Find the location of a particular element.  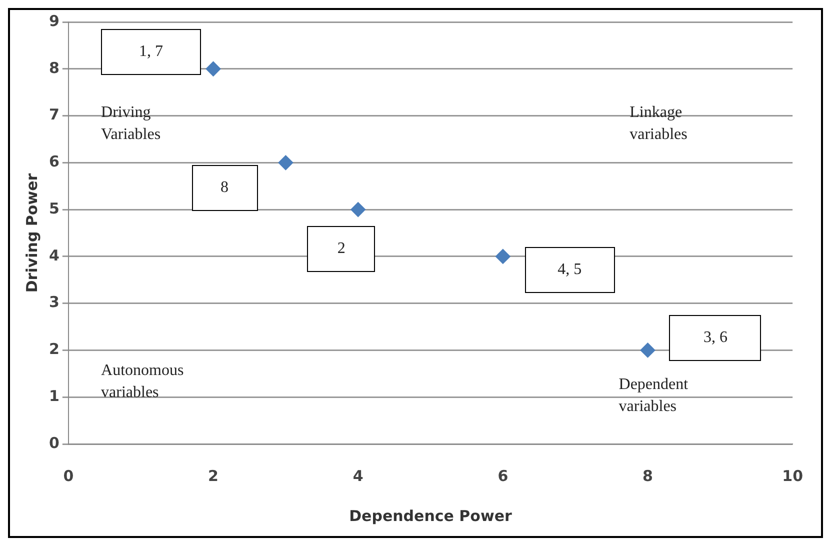

y-axis-title: Driving Power is located at coordinates (31, 232).